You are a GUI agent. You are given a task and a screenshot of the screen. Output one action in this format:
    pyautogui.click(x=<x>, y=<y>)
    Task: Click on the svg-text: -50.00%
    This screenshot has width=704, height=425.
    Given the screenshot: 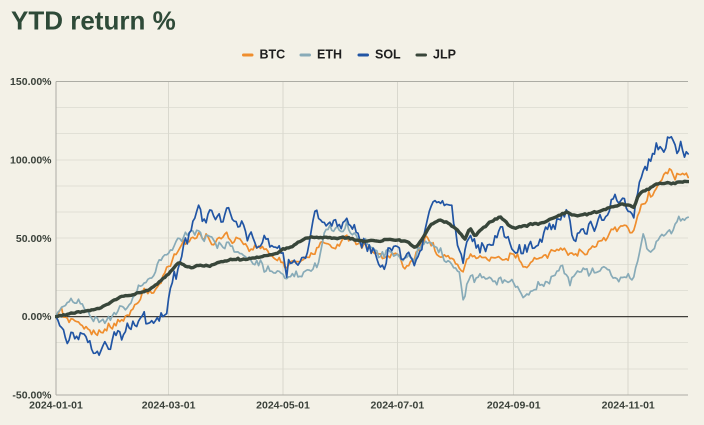 What is the action you would take?
    pyautogui.click(x=32, y=396)
    